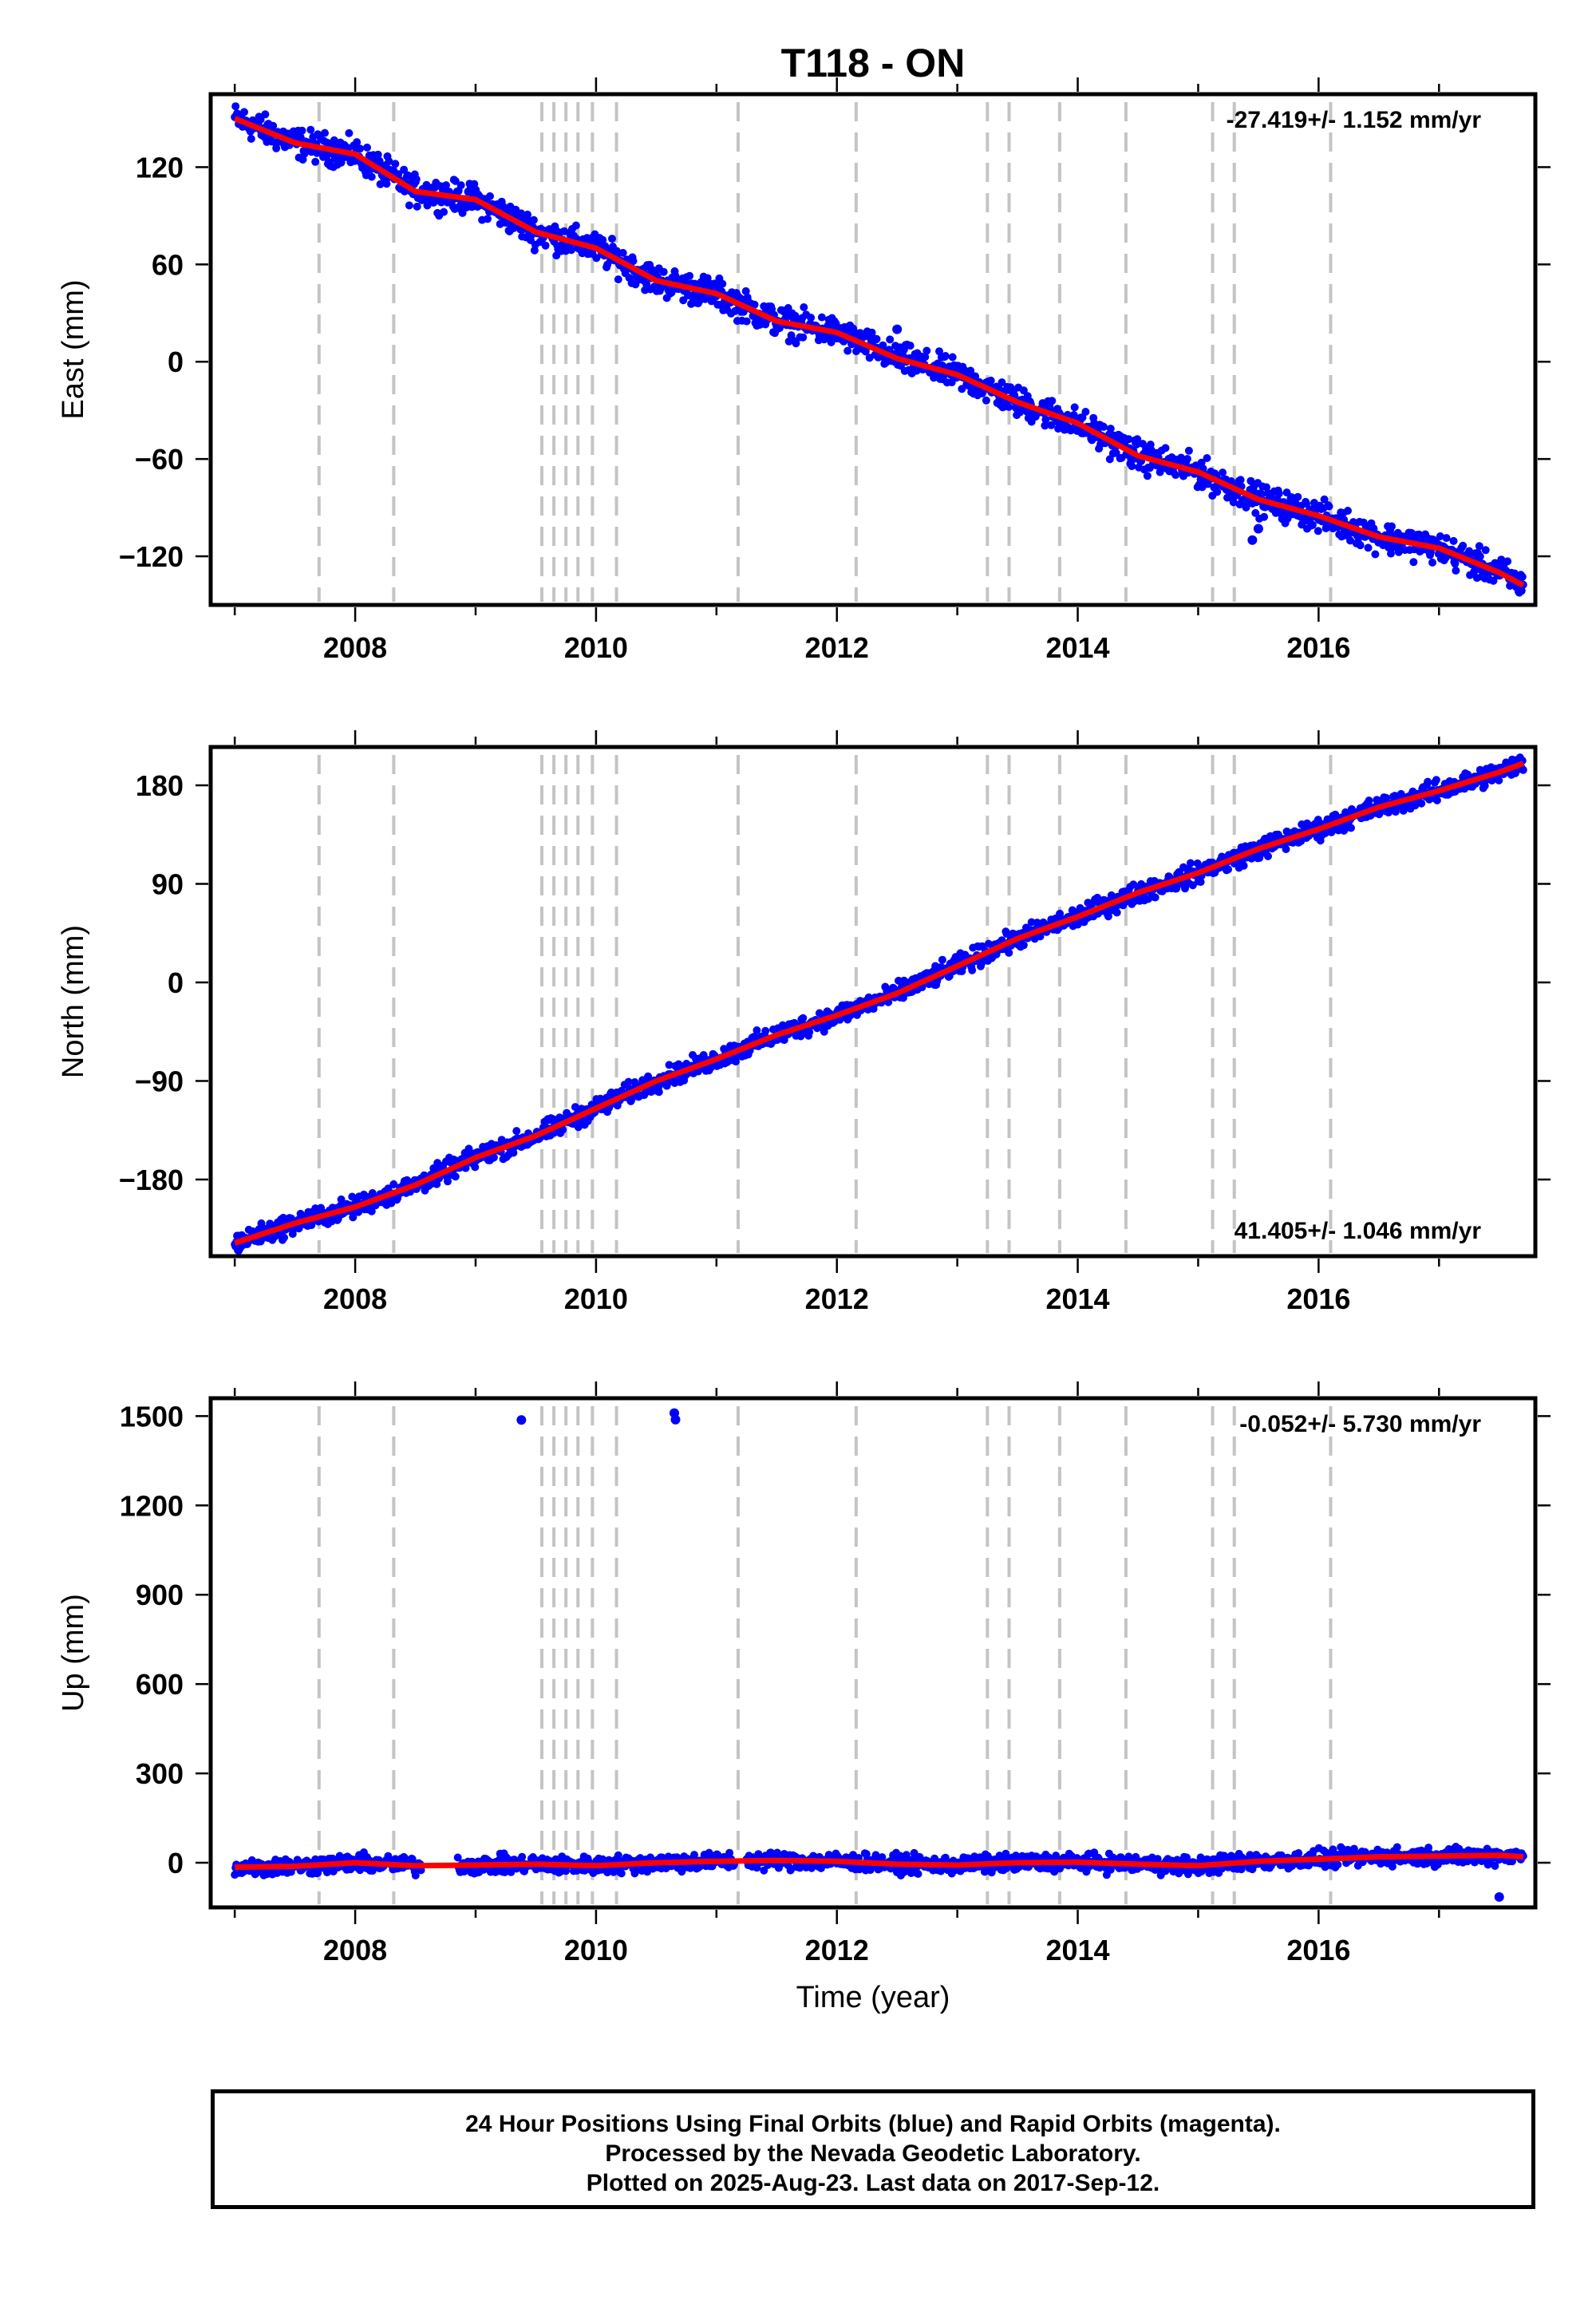  What do you see at coordinates (160, 785) in the screenshot?
I see `y-tick-label: 180` at bounding box center [160, 785].